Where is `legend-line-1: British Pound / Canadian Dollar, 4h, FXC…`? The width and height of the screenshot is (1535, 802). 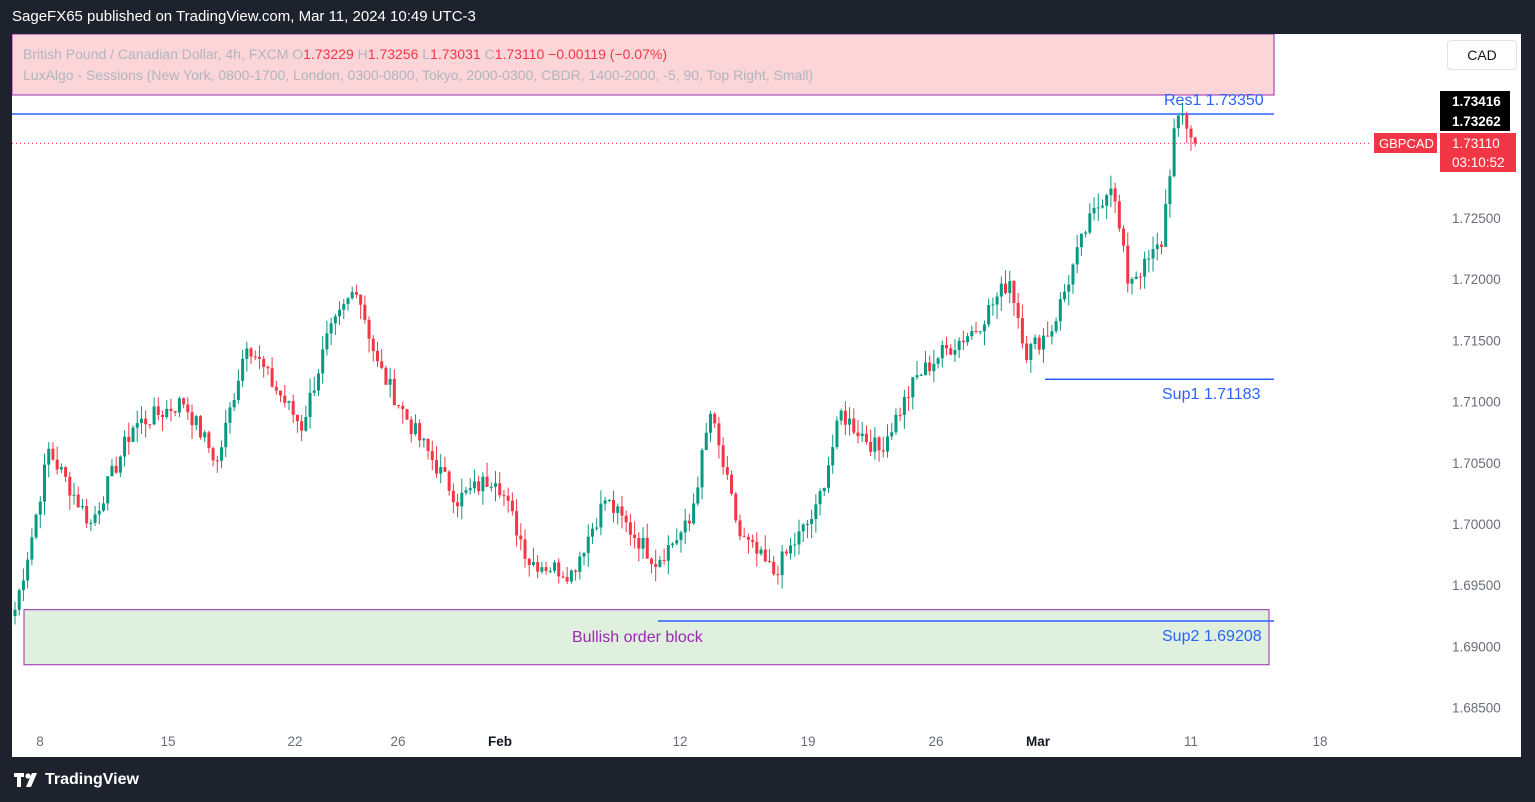 legend-line-1: British Pound / Canadian Dollar, 4h, FXC… is located at coordinates (418, 54).